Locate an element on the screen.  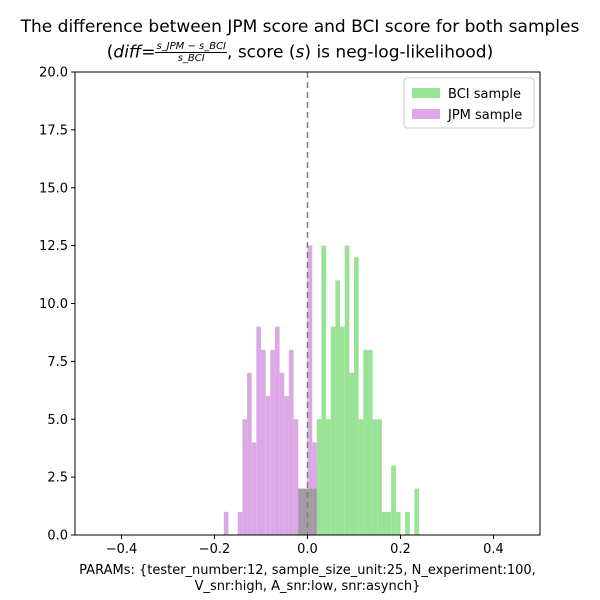
title-fraction-denominator: s_BCI is located at coordinates (191, 58).